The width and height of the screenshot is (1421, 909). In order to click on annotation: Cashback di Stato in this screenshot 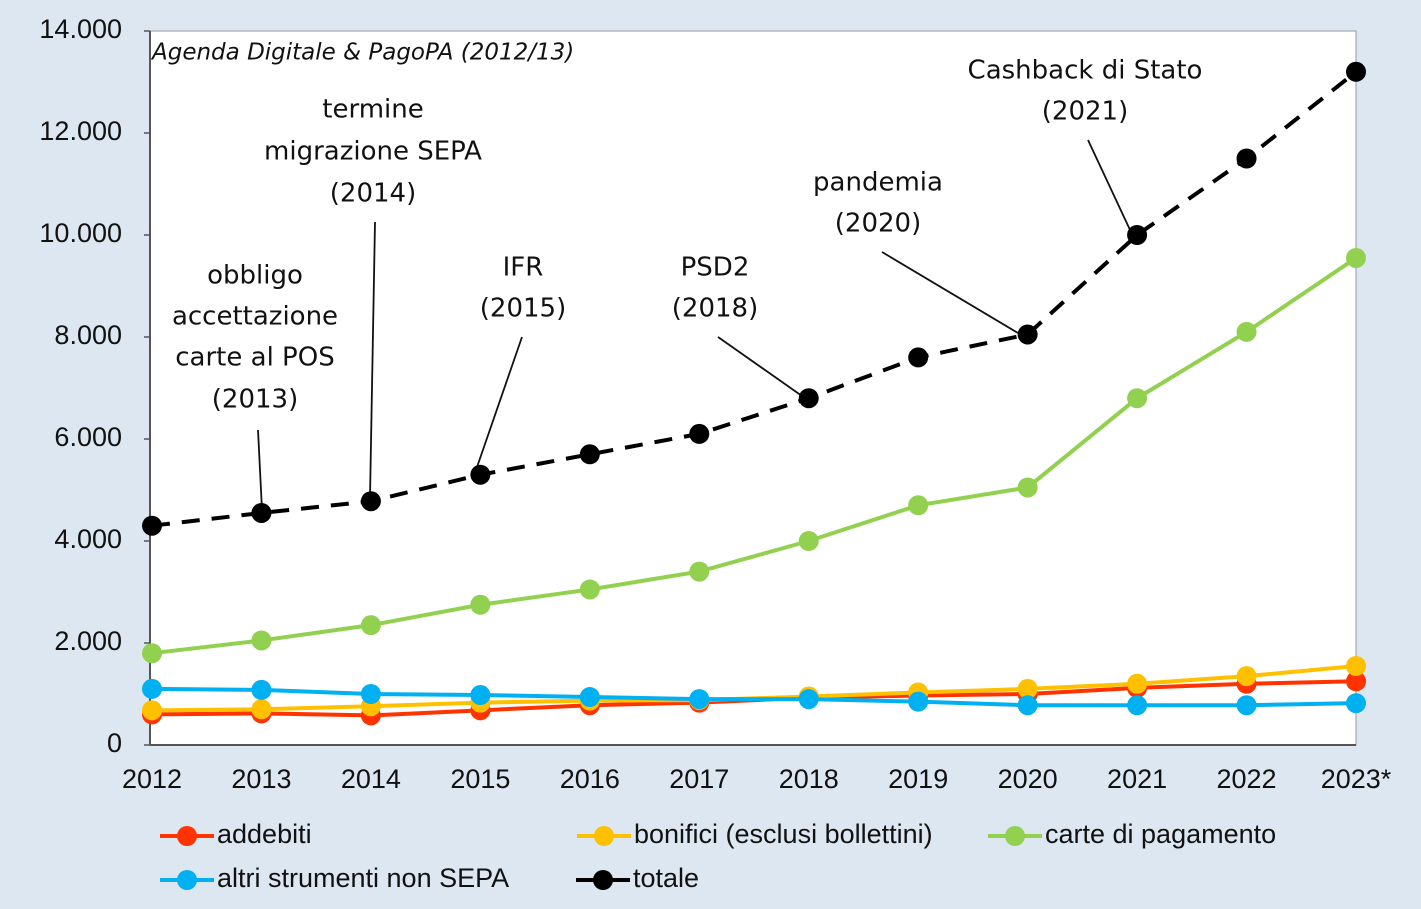, I will do `click(1085, 71)`.